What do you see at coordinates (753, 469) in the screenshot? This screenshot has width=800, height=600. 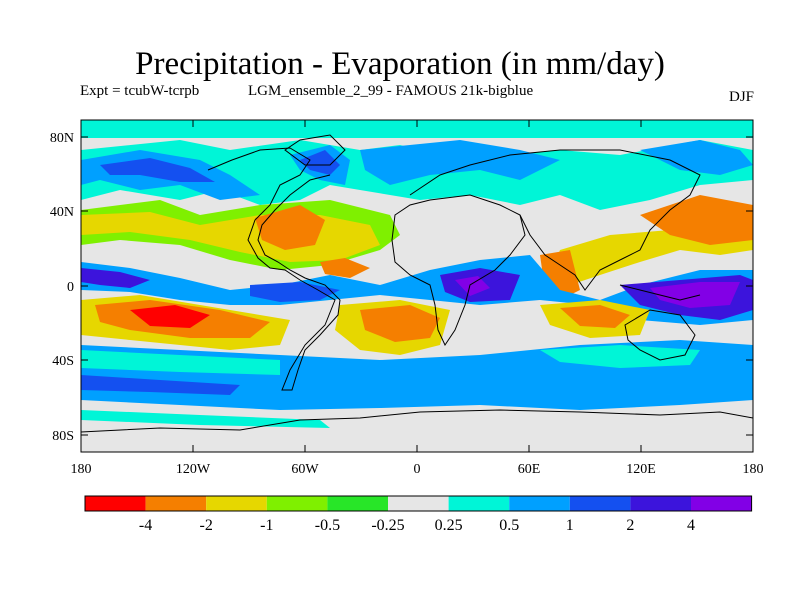 I see `x-label-180e: 180` at bounding box center [753, 469].